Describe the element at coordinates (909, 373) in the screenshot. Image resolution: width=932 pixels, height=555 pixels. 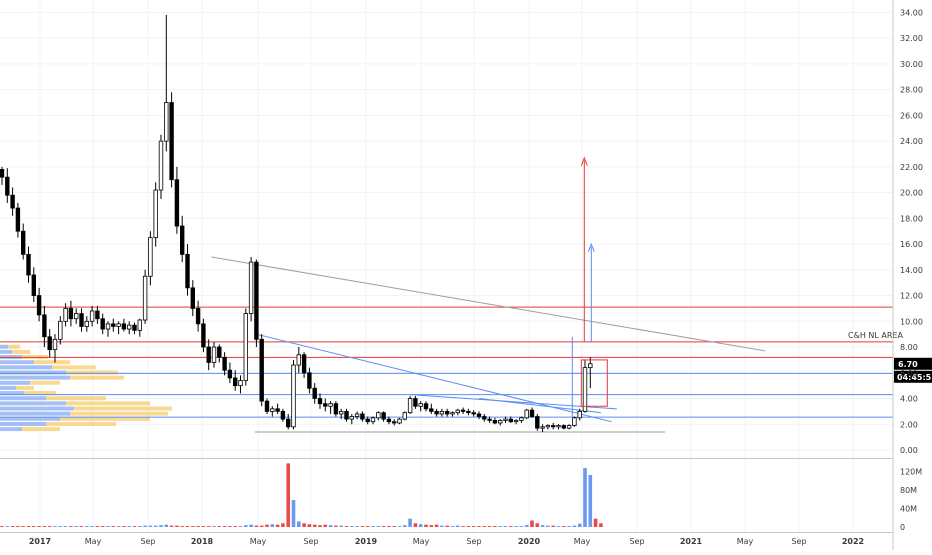
I see `price-tick-label: 6.00` at that location.